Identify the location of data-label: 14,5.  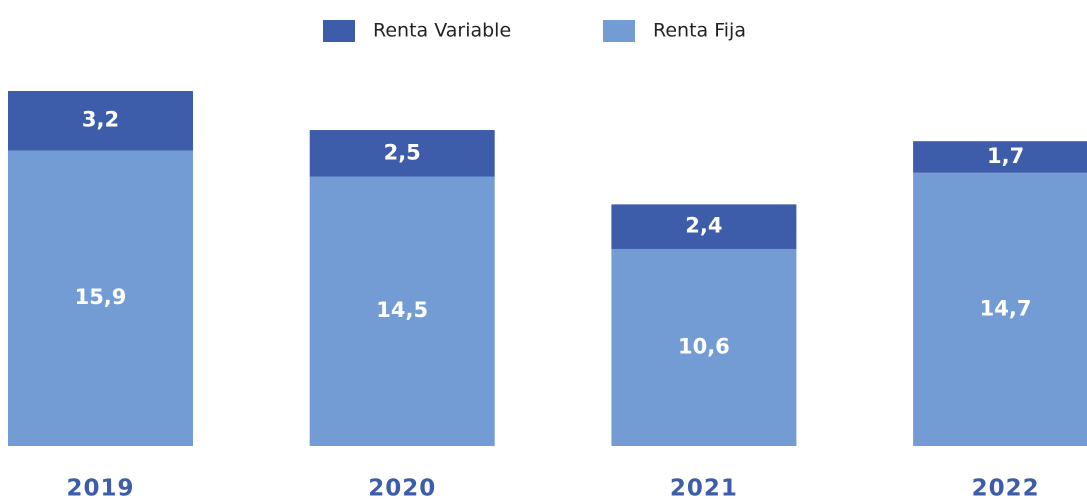
(402, 310).